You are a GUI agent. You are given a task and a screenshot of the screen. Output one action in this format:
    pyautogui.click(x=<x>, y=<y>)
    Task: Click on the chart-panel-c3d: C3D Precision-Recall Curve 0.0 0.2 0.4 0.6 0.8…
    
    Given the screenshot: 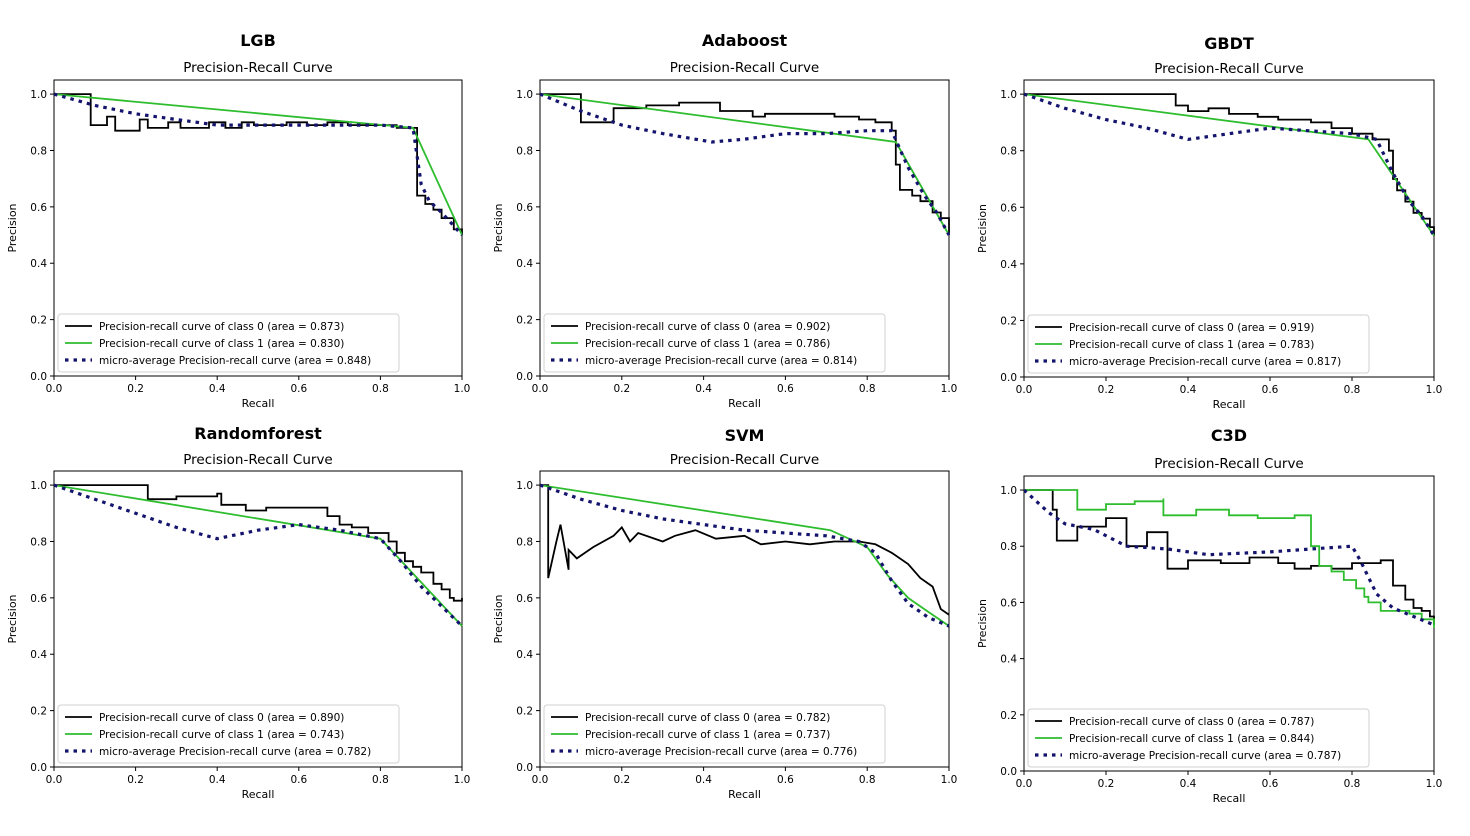 What is the action you would take?
    pyautogui.click(x=1209, y=615)
    